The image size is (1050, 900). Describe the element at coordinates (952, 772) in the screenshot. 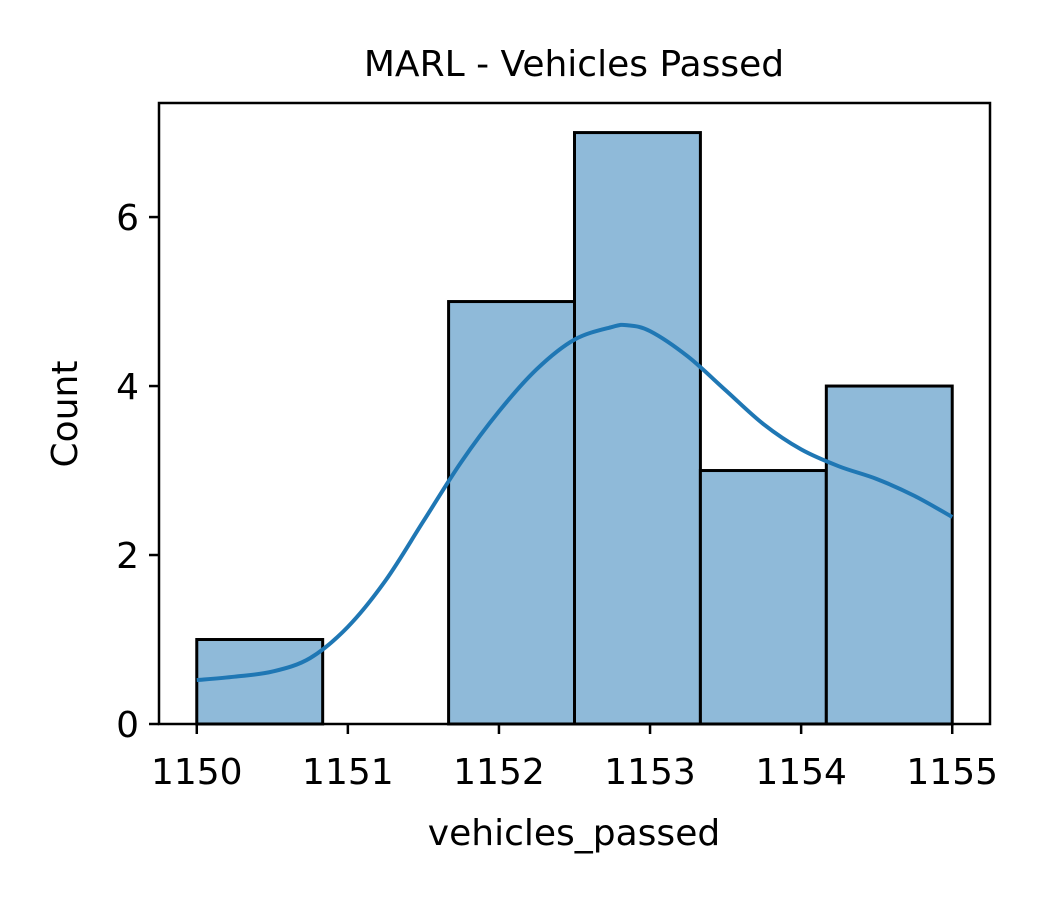

I see `x-tick-label: 1155` at that location.